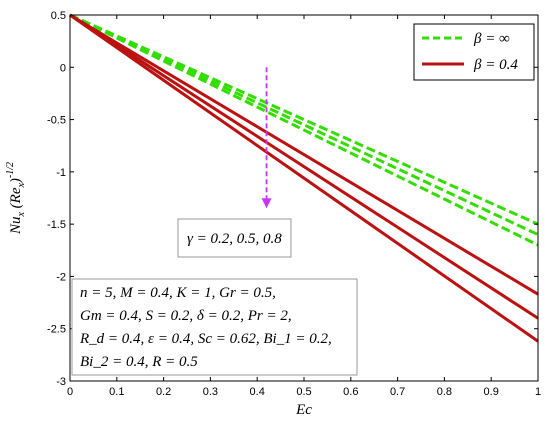 Image resolution: width=550 pixels, height=426 pixels. I want to click on y-label-open: (, so click(16, 207).